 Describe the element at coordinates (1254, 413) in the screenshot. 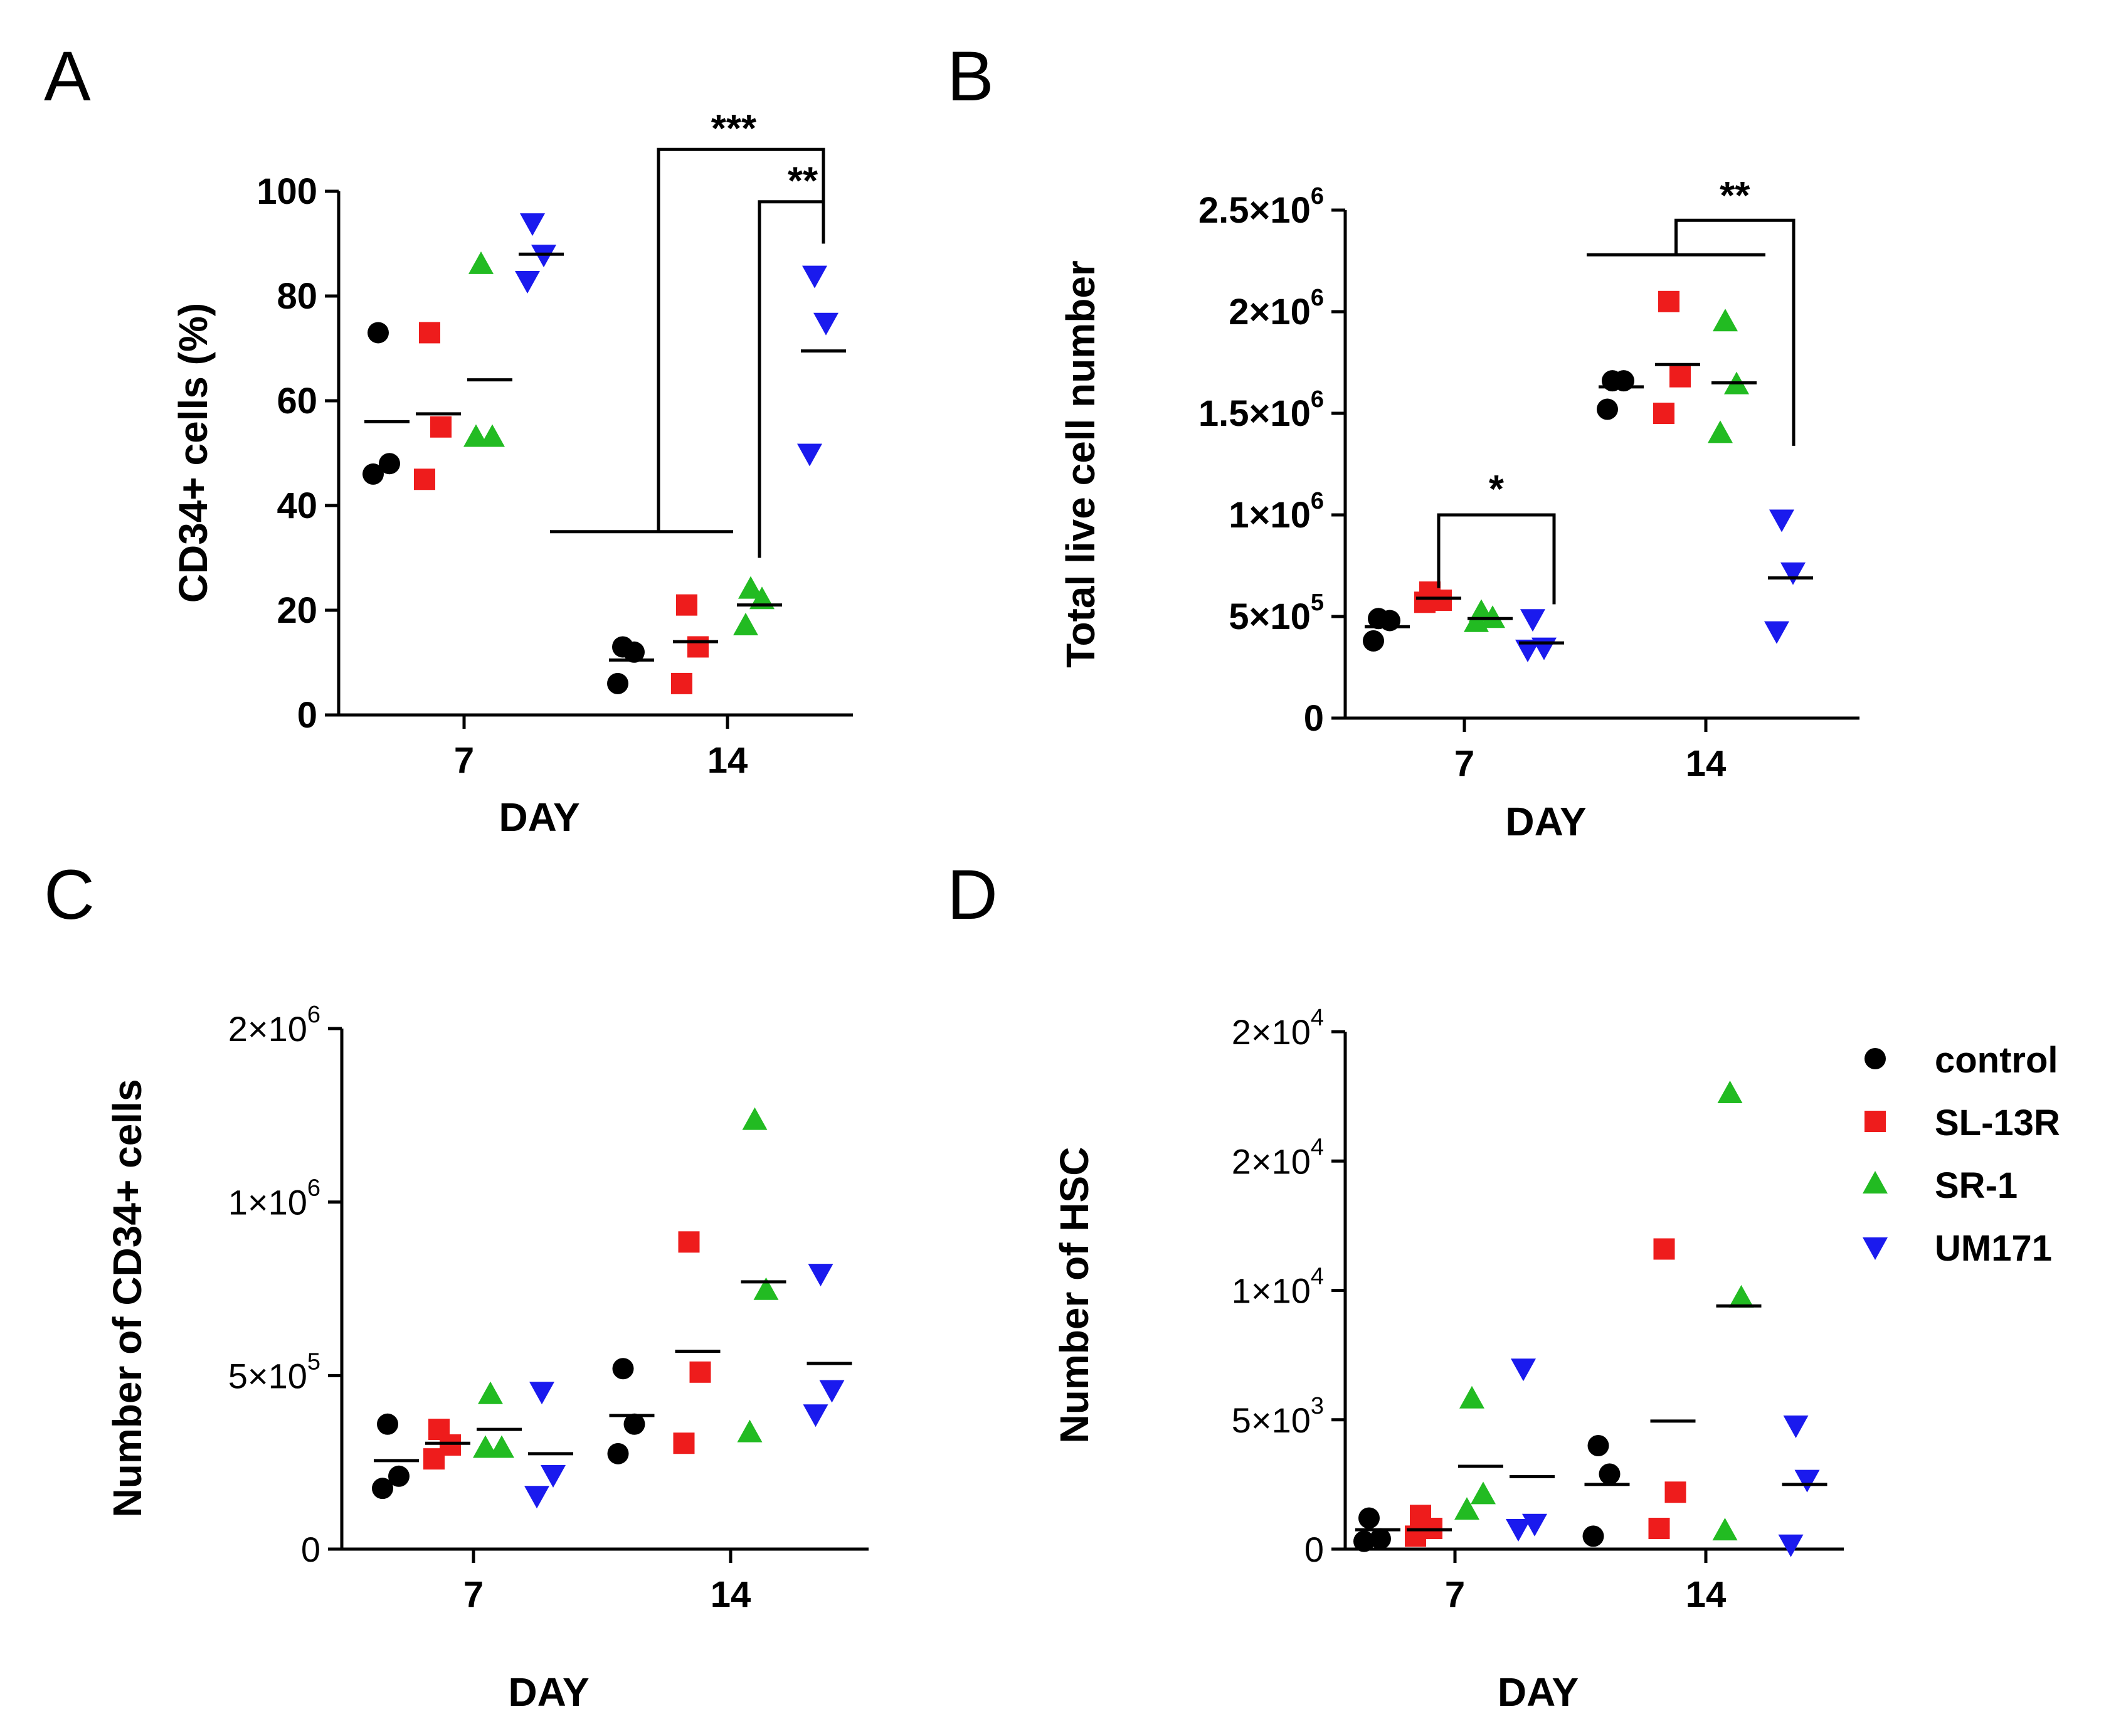

I see `y-tick-label-base: 1.5×10` at that location.